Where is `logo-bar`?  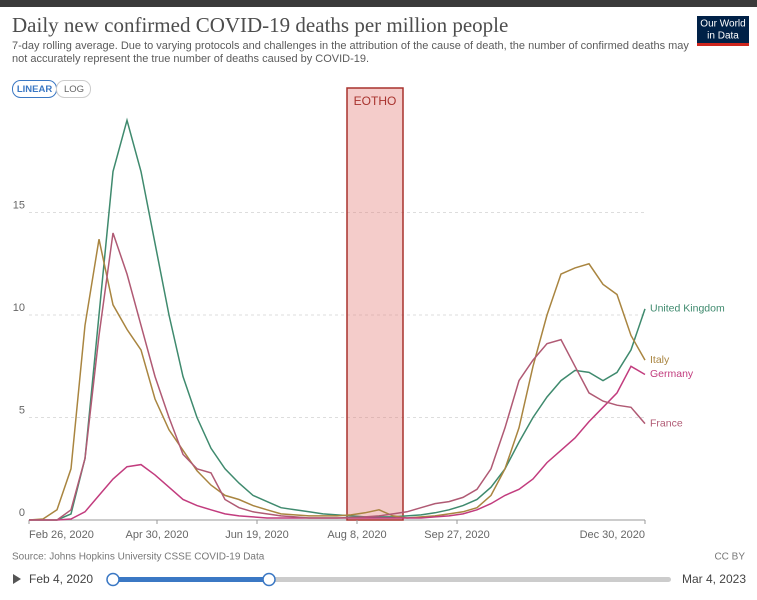
logo-bar is located at coordinates (723, 44).